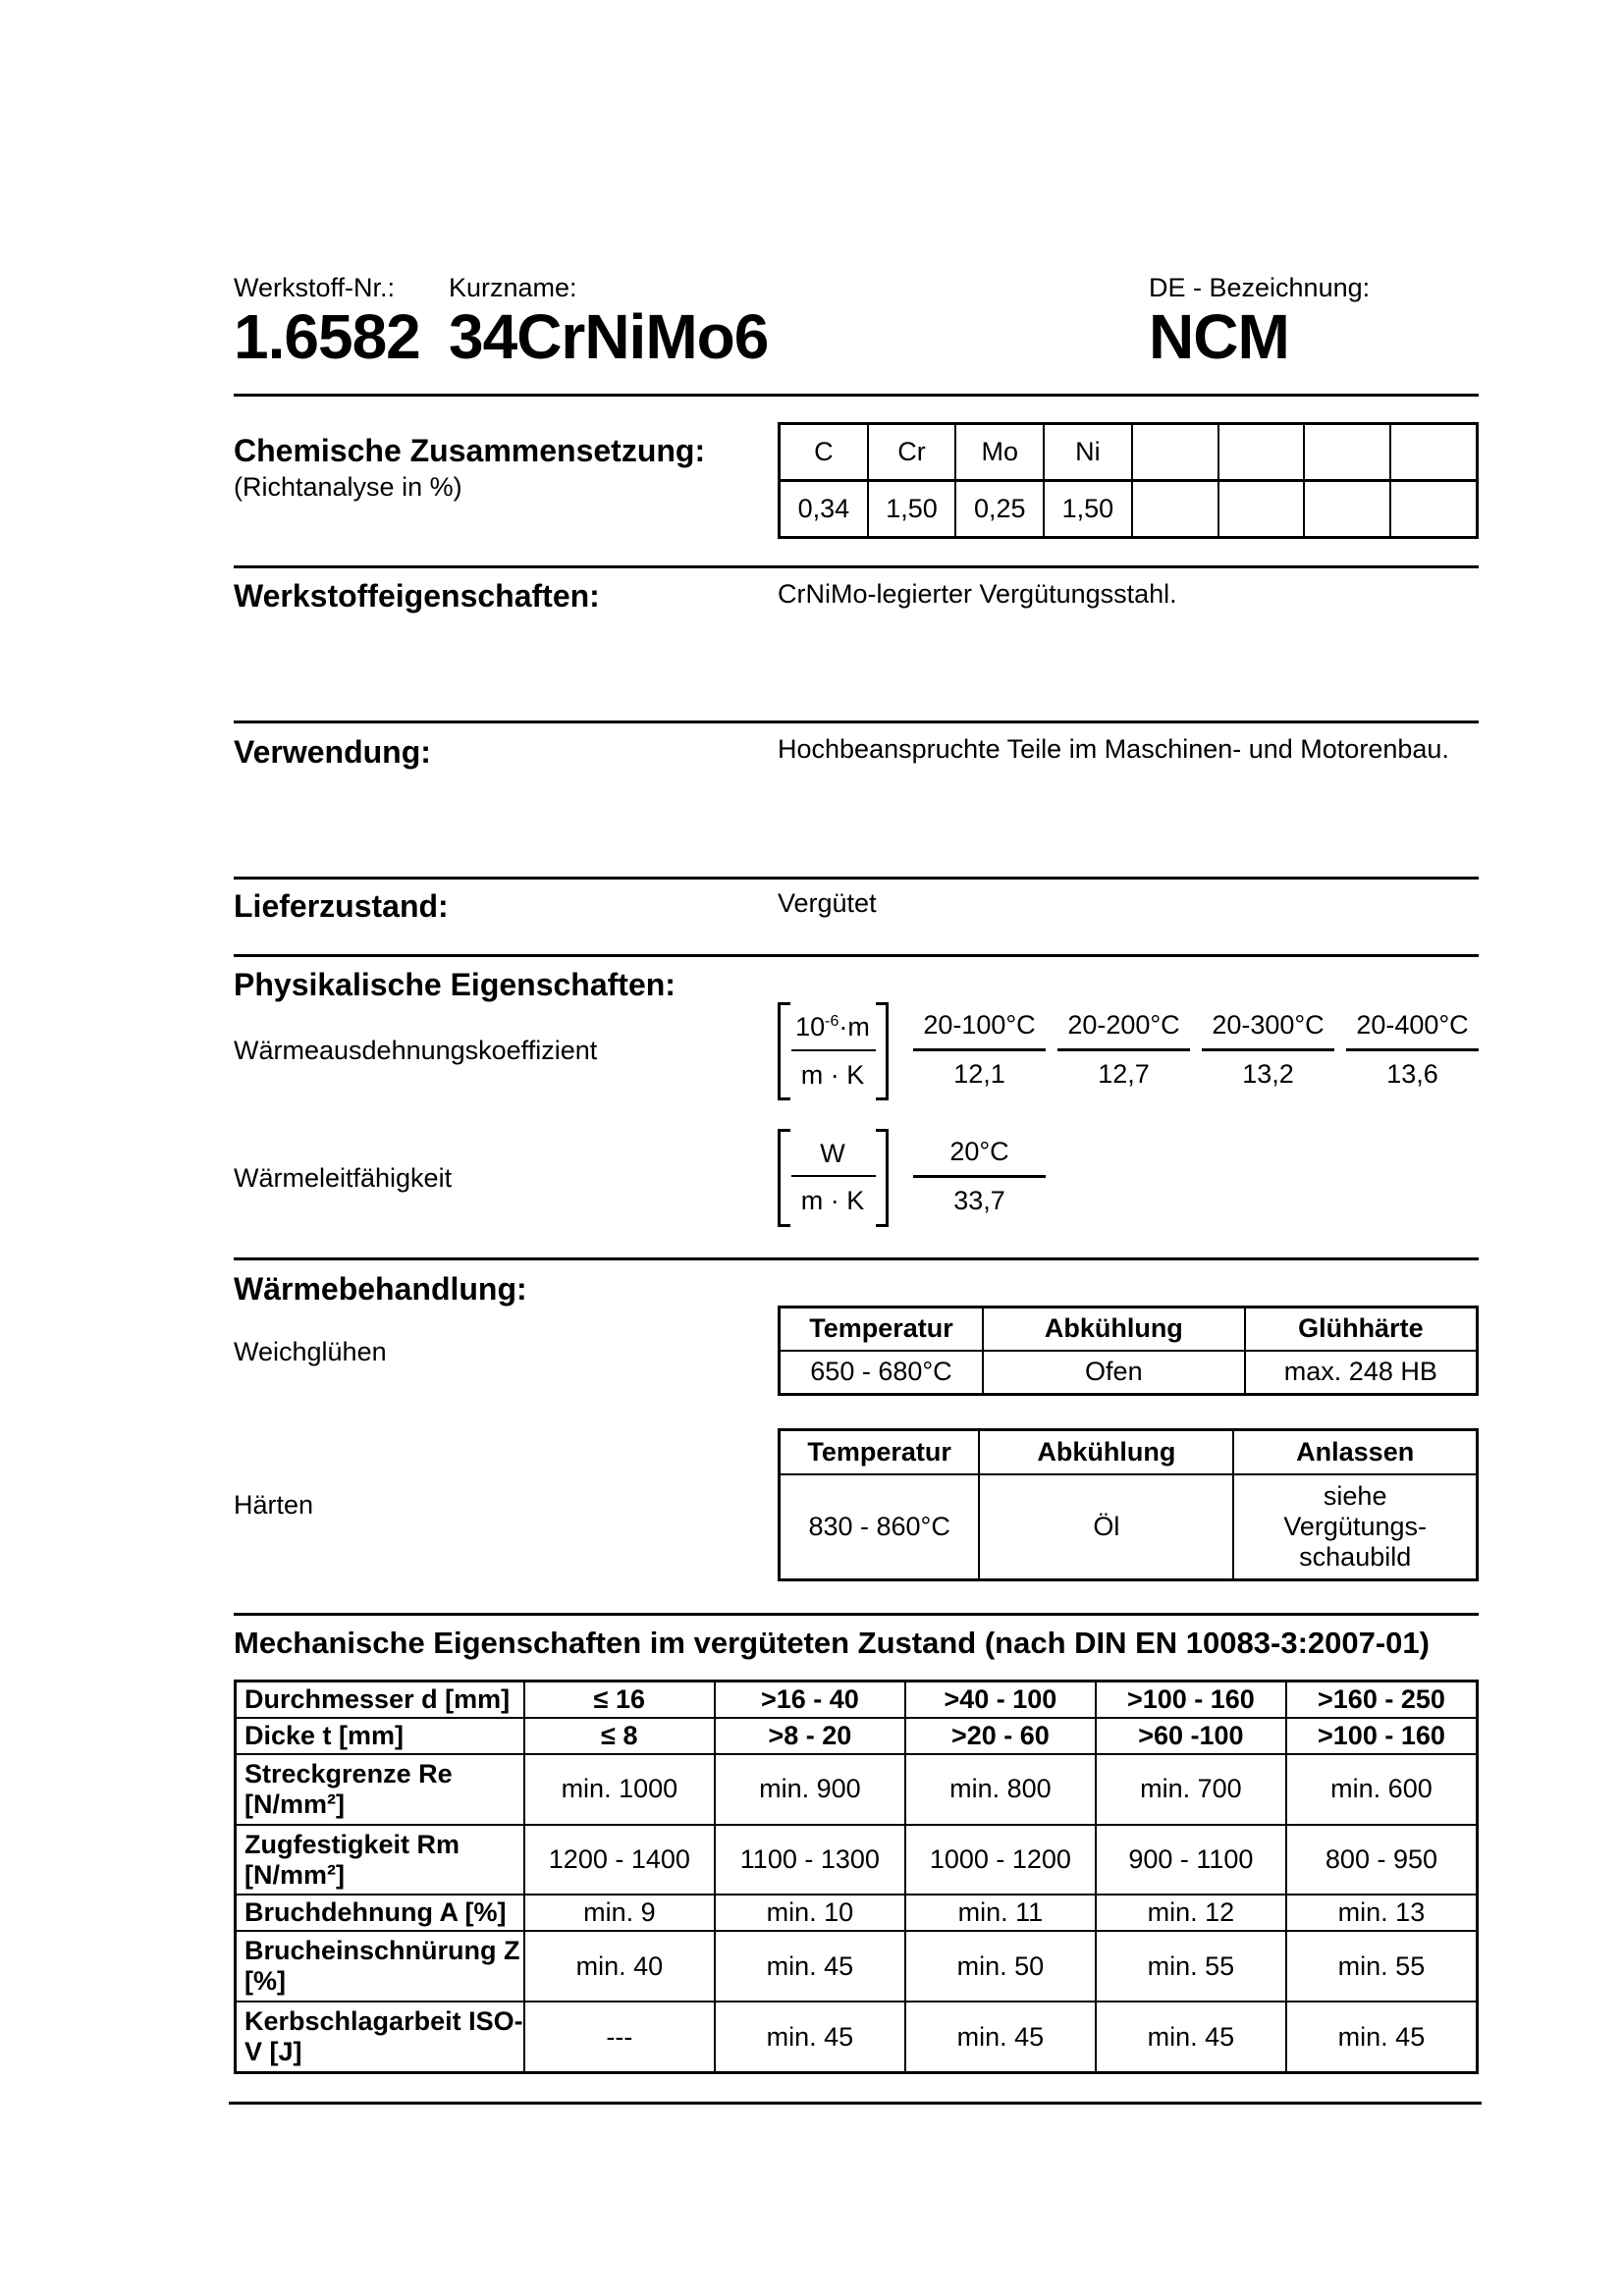 This screenshot has height=2296, width=1623. Describe the element at coordinates (379, 1789) in the screenshot. I see `row-label: Streckgrenze Re [N/mm²]` at that location.